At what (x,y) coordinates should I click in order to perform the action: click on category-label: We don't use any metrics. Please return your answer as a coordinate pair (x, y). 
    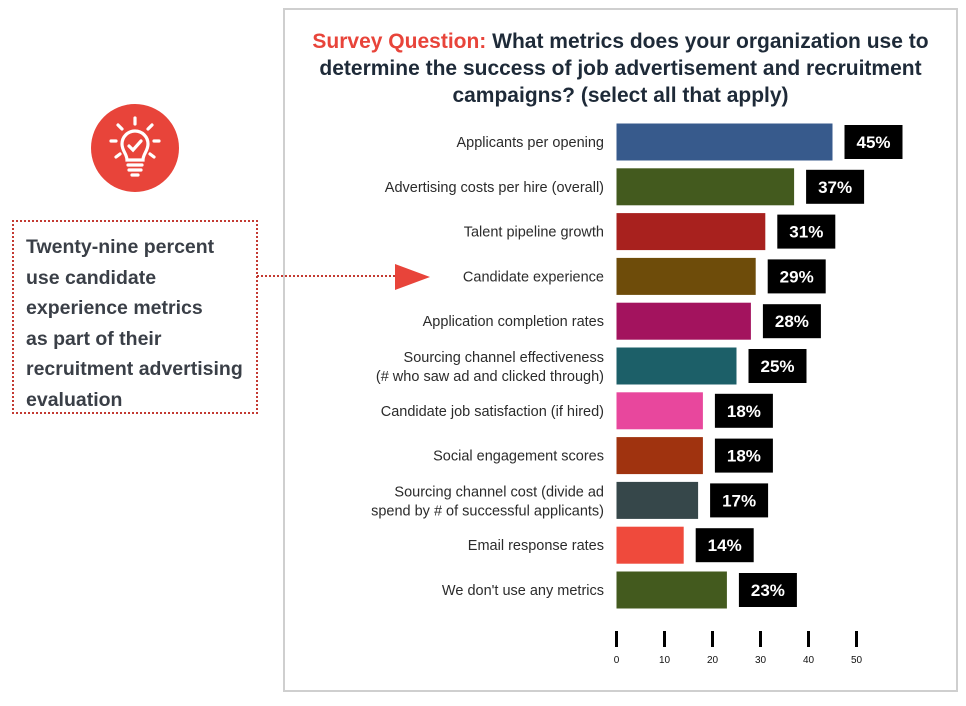
    Looking at the image, I should click on (523, 591).